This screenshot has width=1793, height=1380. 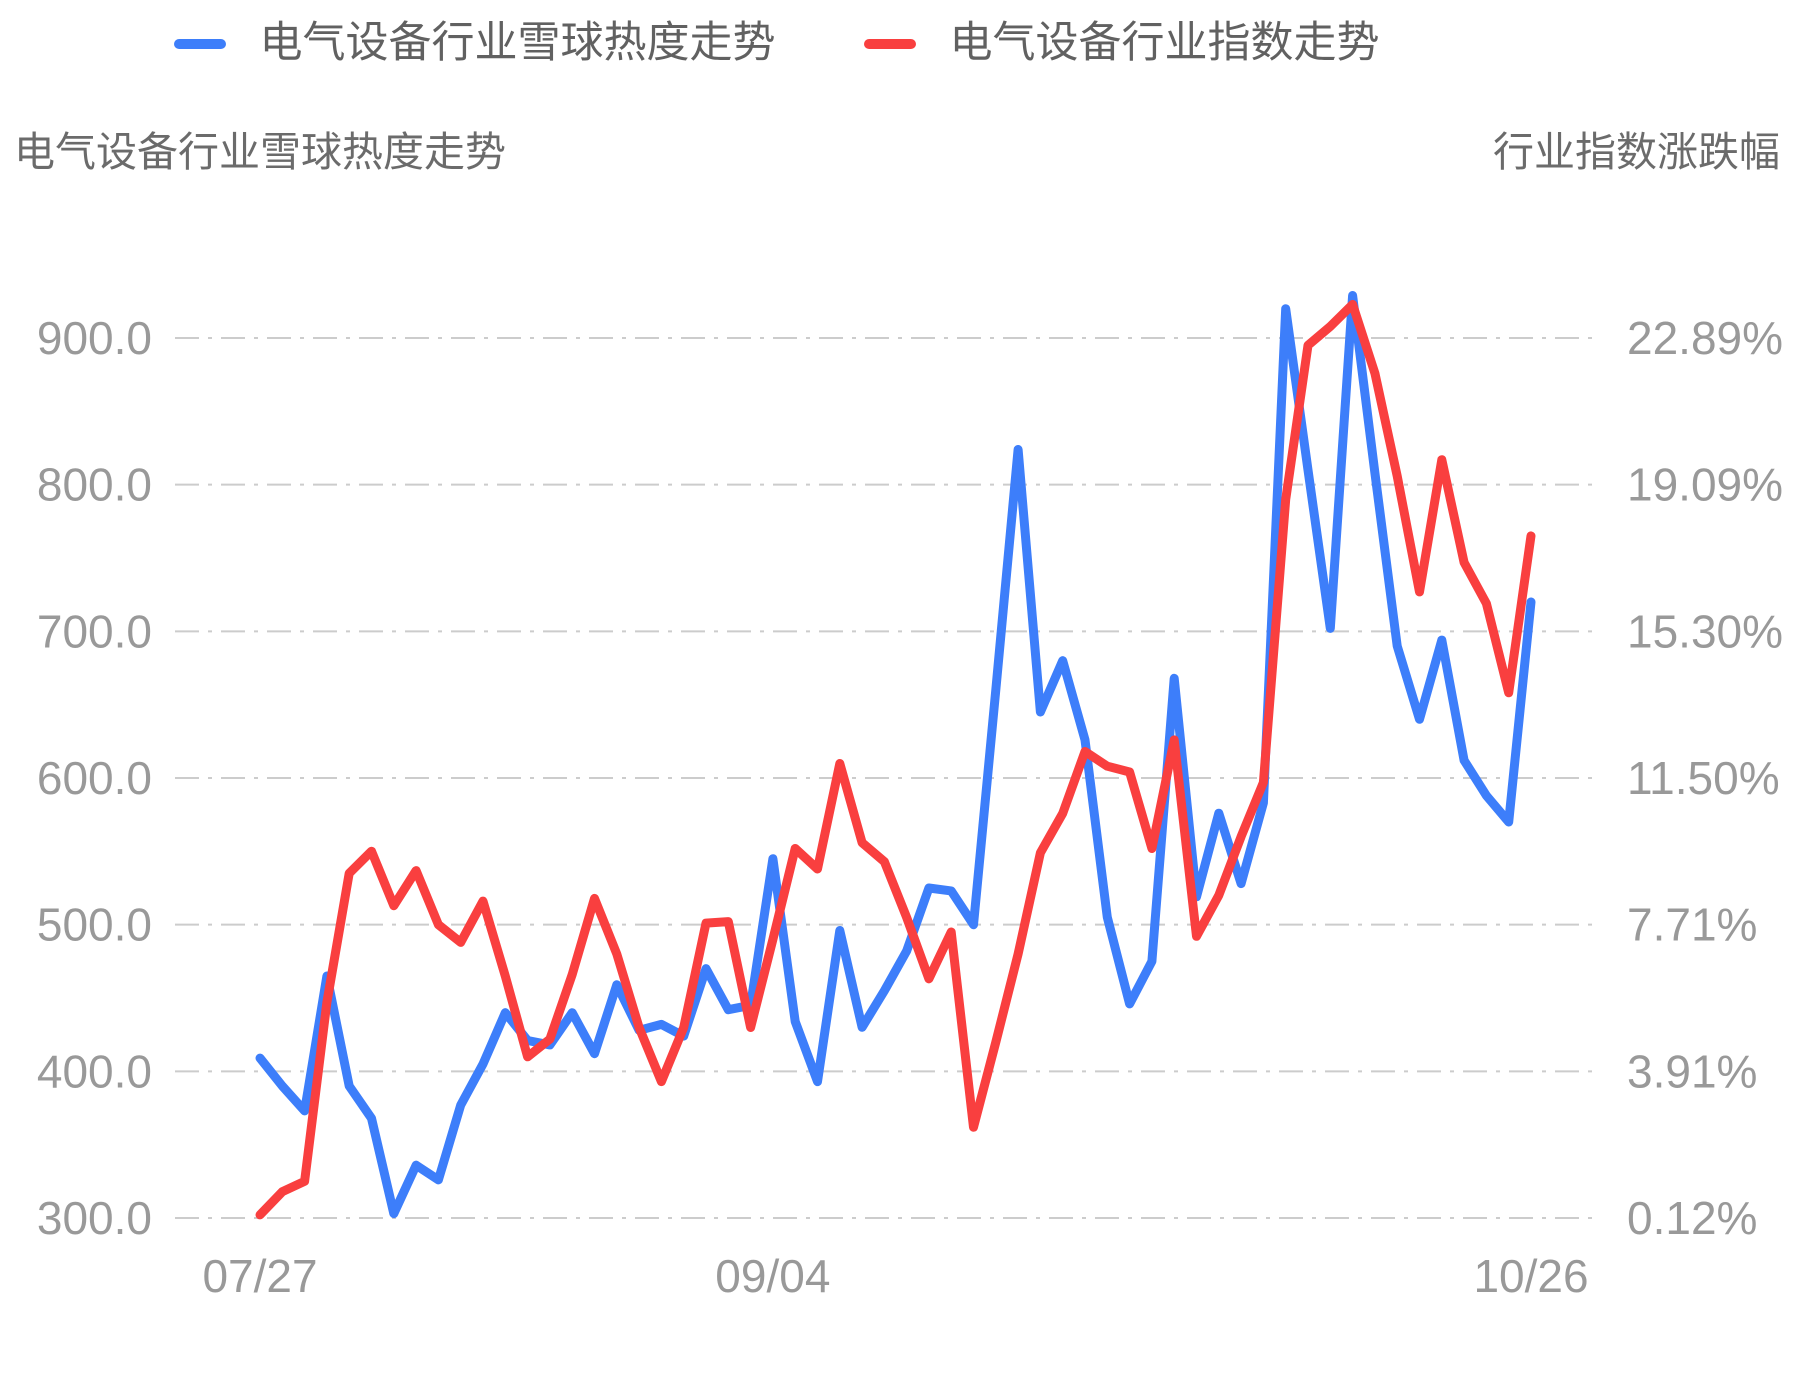 I want to click on index-series-marker-icon, so click(x=889, y=43).